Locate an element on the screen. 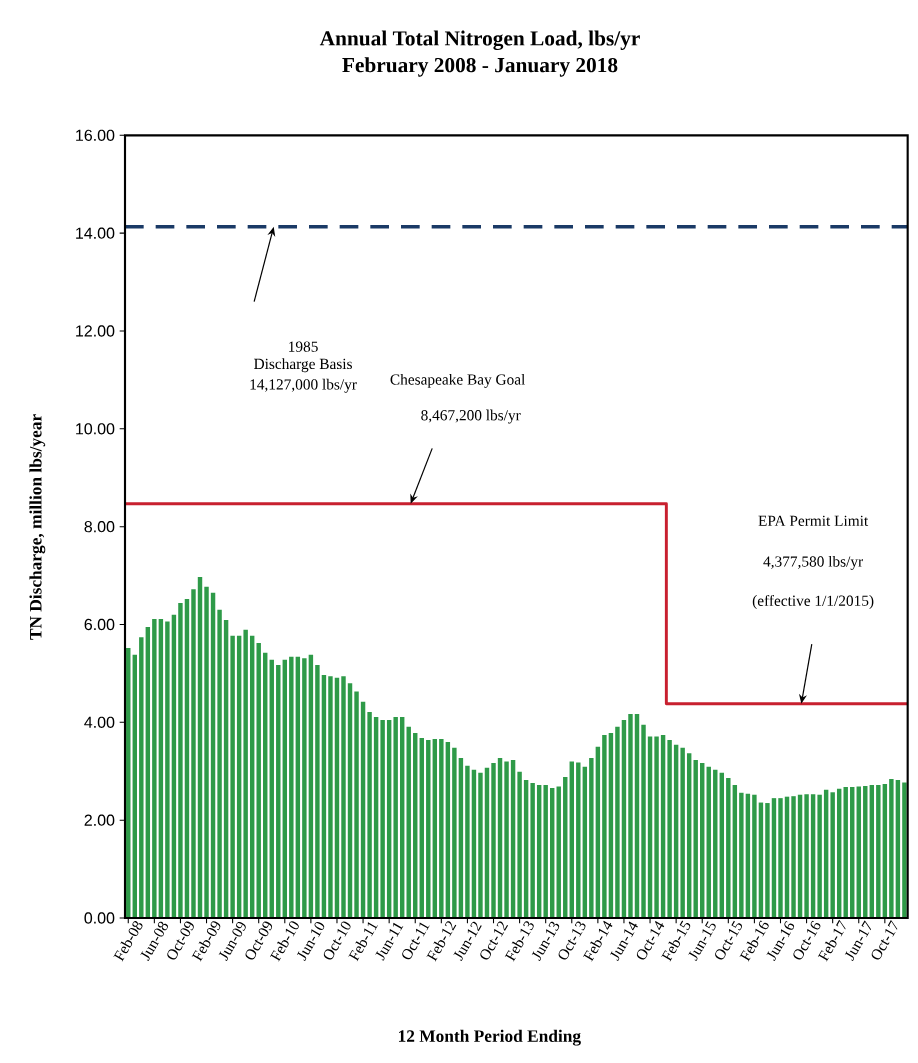 The height and width of the screenshot is (1063, 918). annotation: Discharge Basis is located at coordinates (303, 365).